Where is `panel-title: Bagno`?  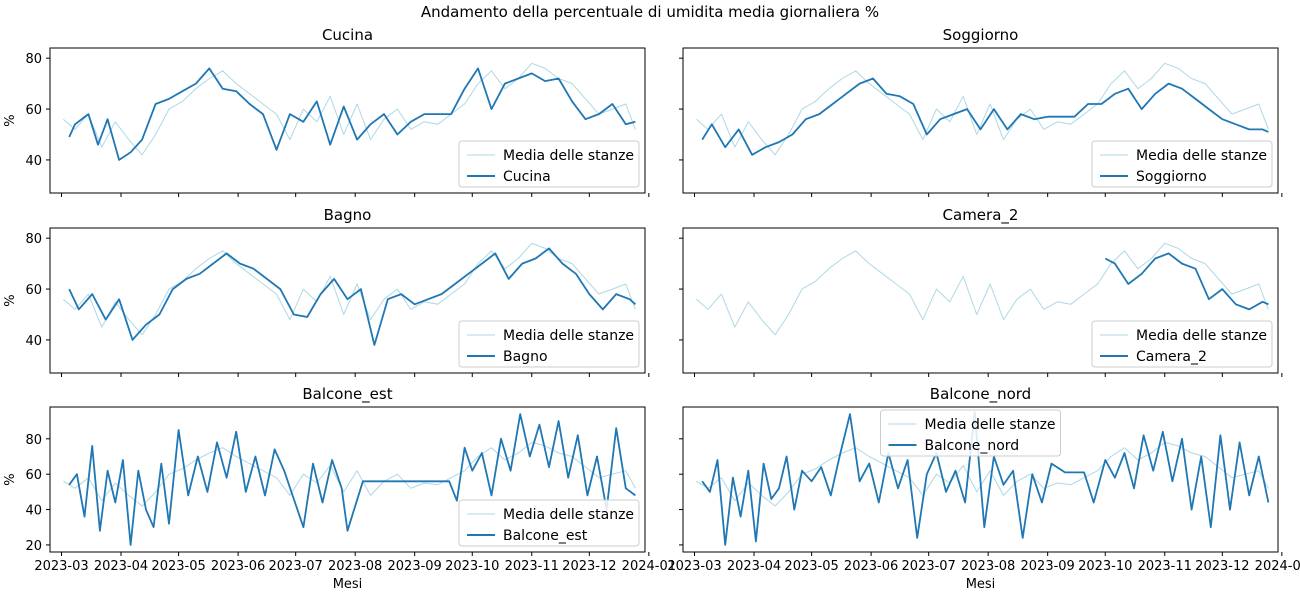
panel-title: Bagno is located at coordinates (348, 215).